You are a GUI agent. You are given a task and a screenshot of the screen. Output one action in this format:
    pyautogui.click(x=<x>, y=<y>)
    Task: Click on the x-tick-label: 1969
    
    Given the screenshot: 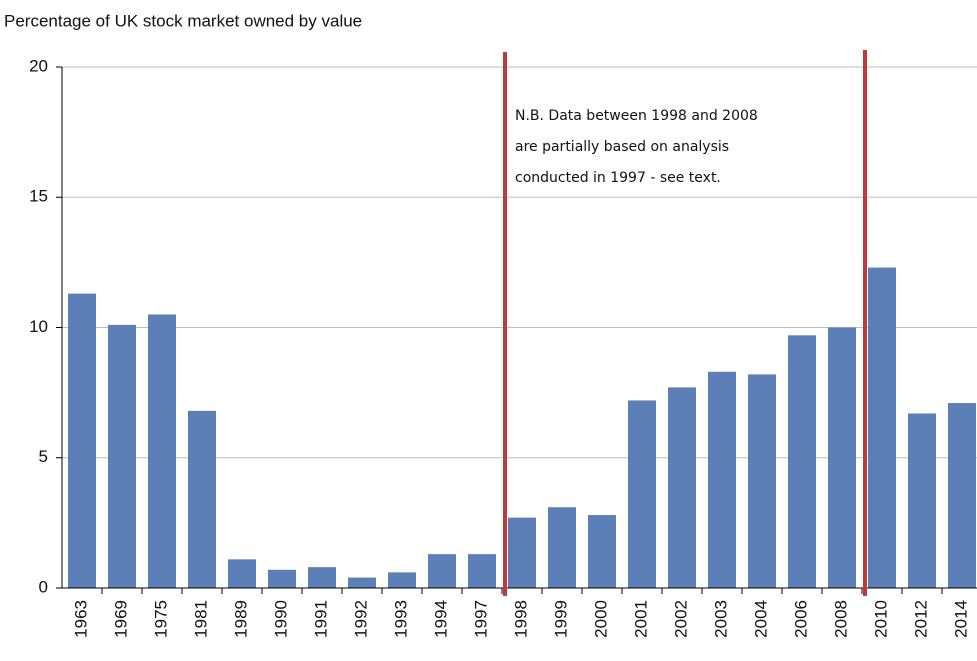 What is the action you would take?
    pyautogui.click(x=120, y=619)
    